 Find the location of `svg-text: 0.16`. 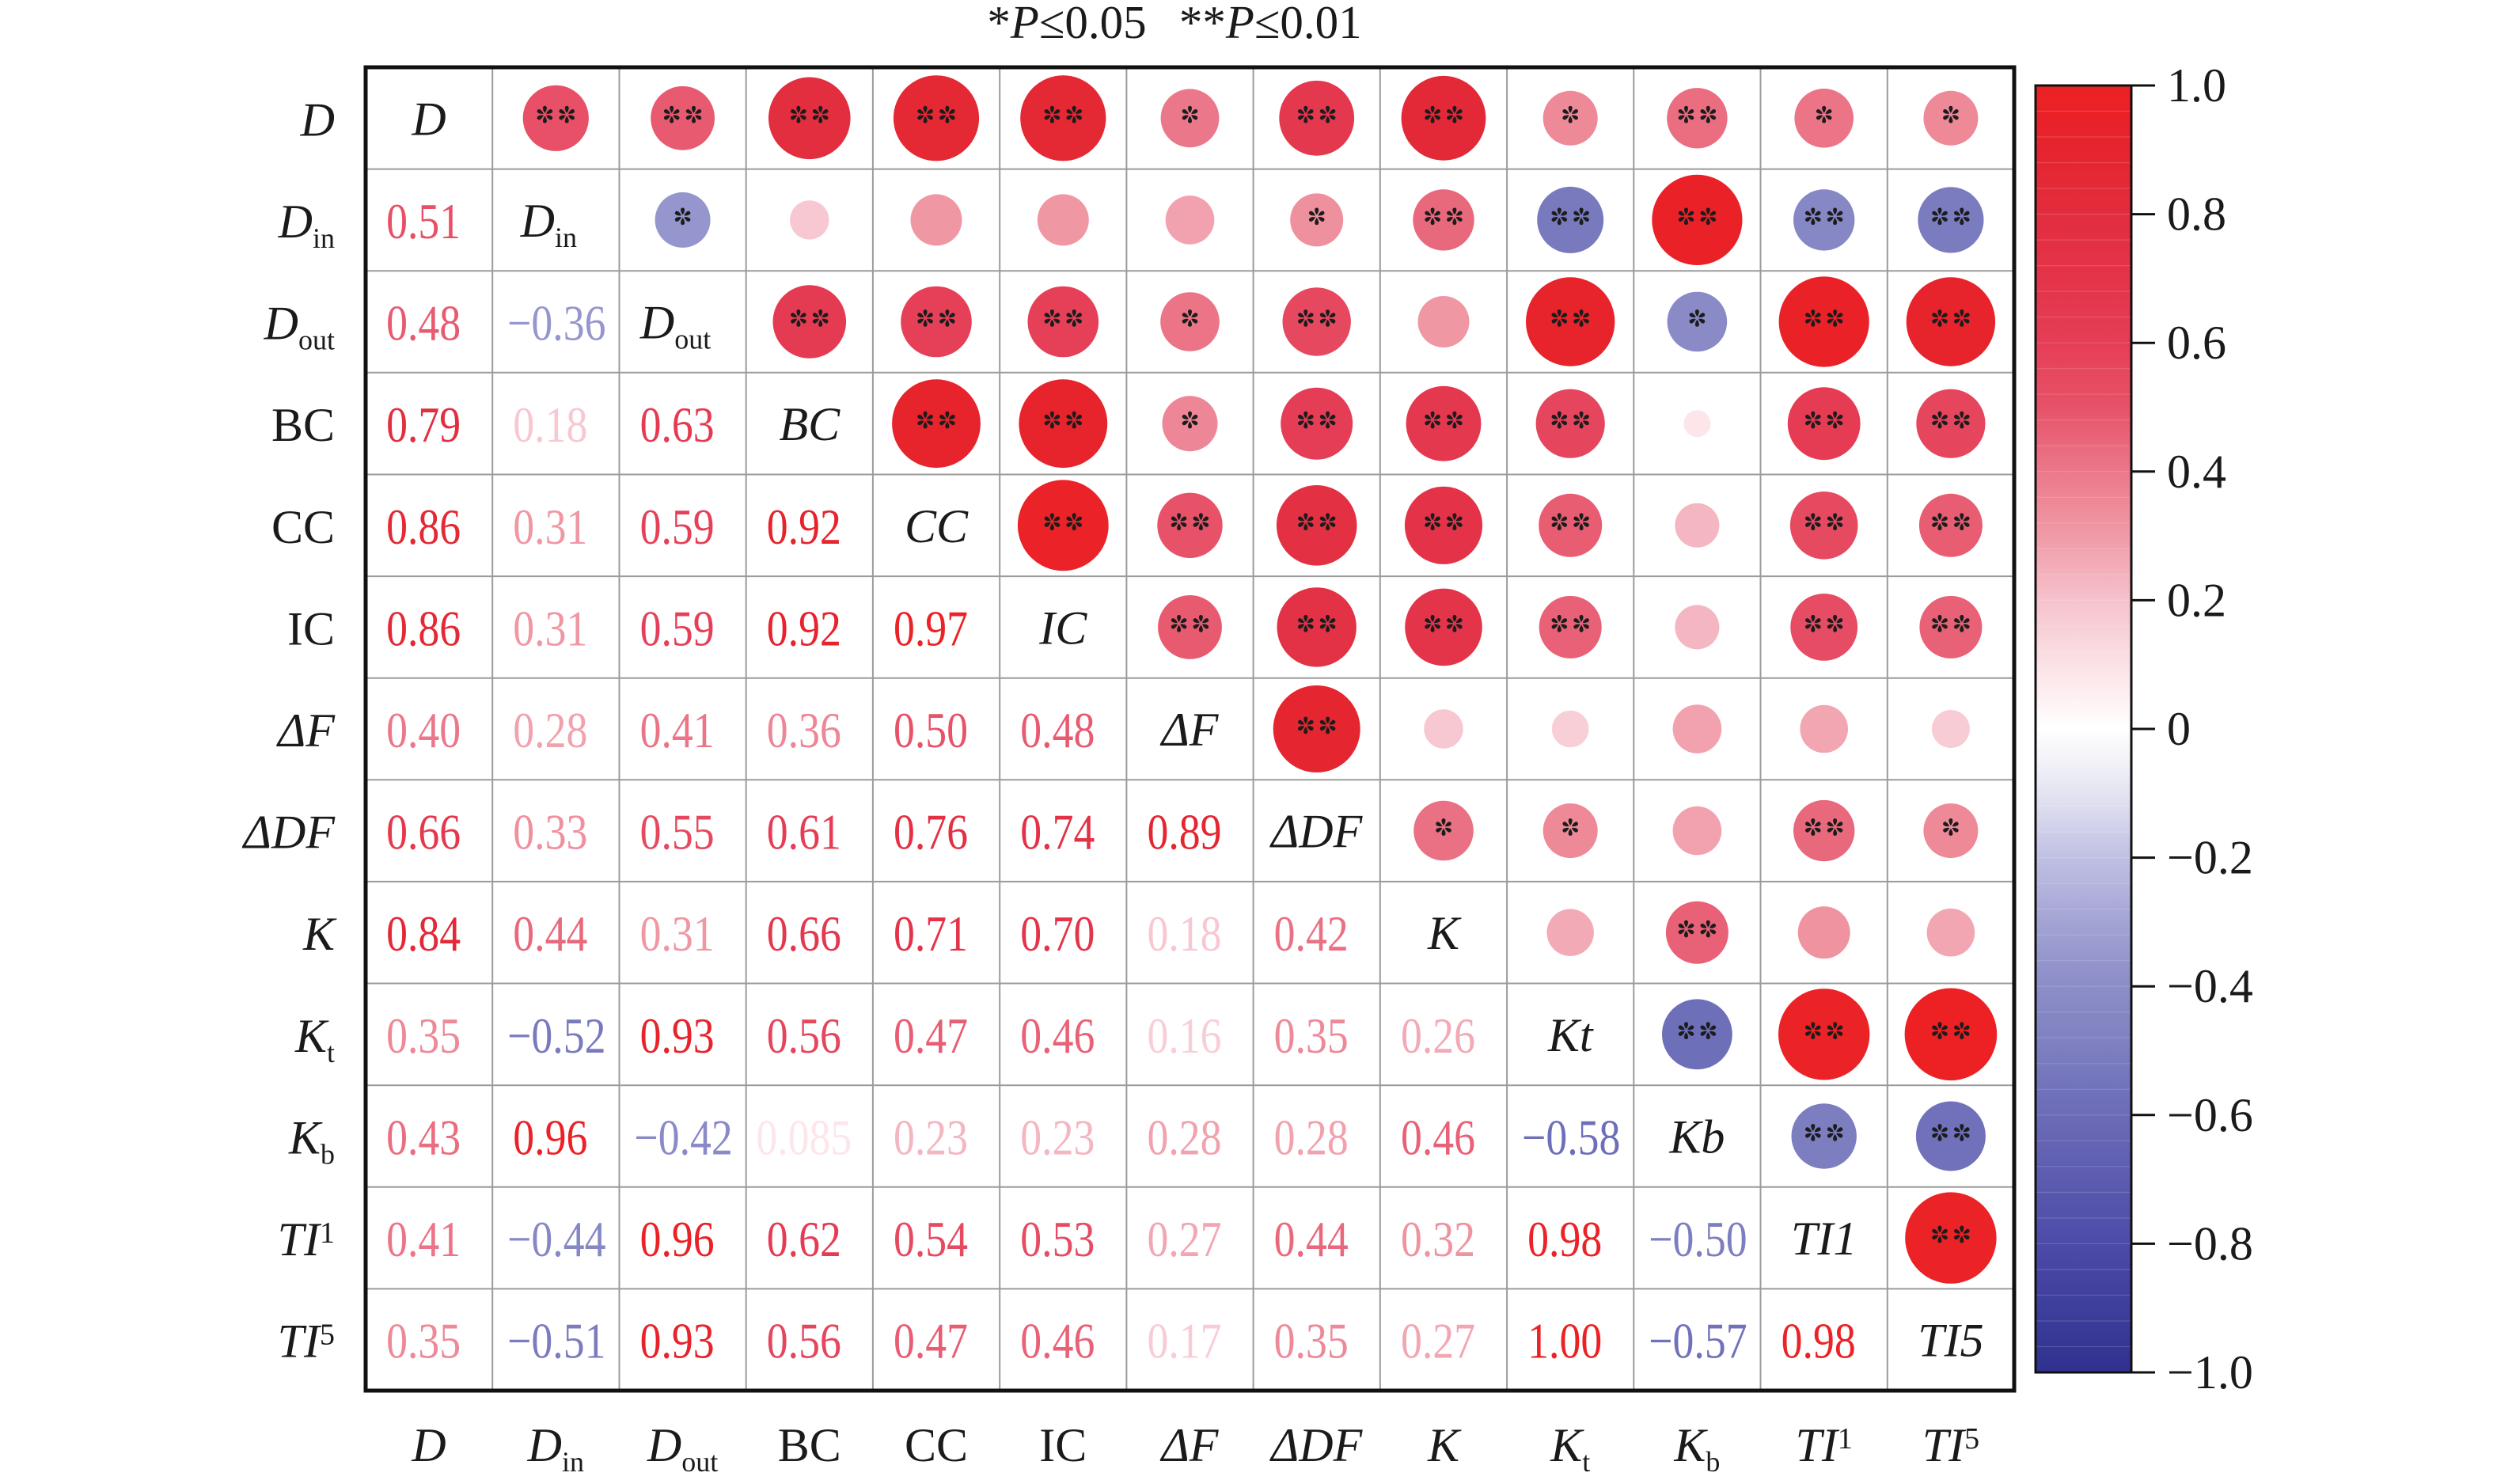

svg-text: 0.16 is located at coordinates (1184, 1035).